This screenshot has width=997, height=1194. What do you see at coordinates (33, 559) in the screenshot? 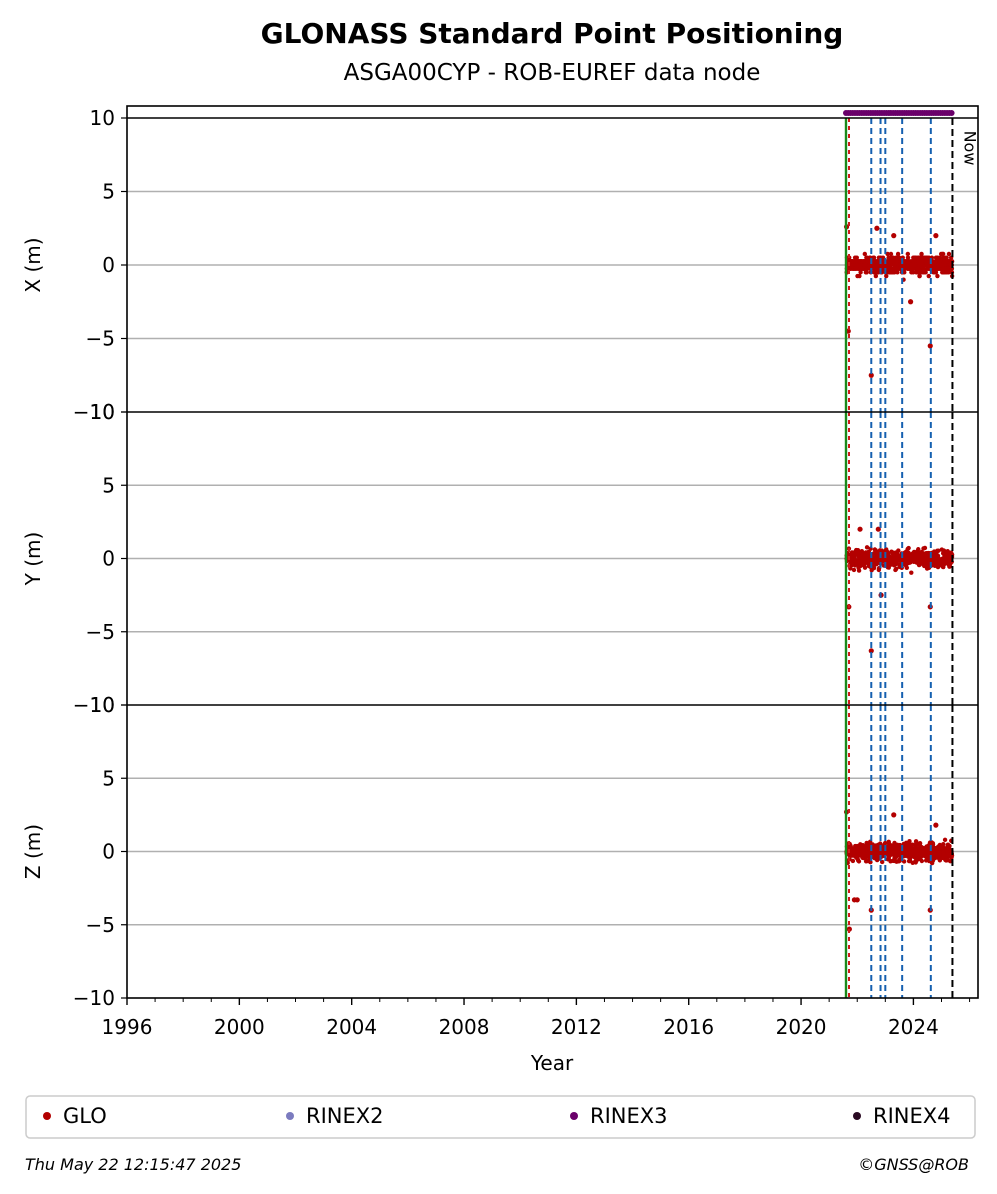
I see `y-axis-label: Y (m)` at bounding box center [33, 559].